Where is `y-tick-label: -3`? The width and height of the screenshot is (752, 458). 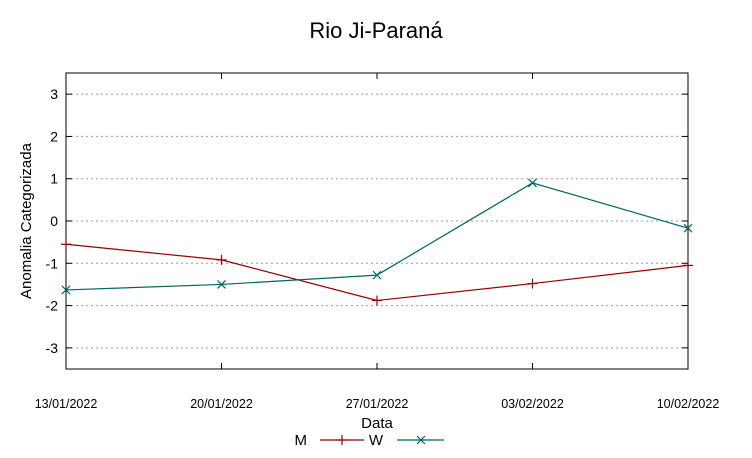
y-tick-label: -3 is located at coordinates (52, 348).